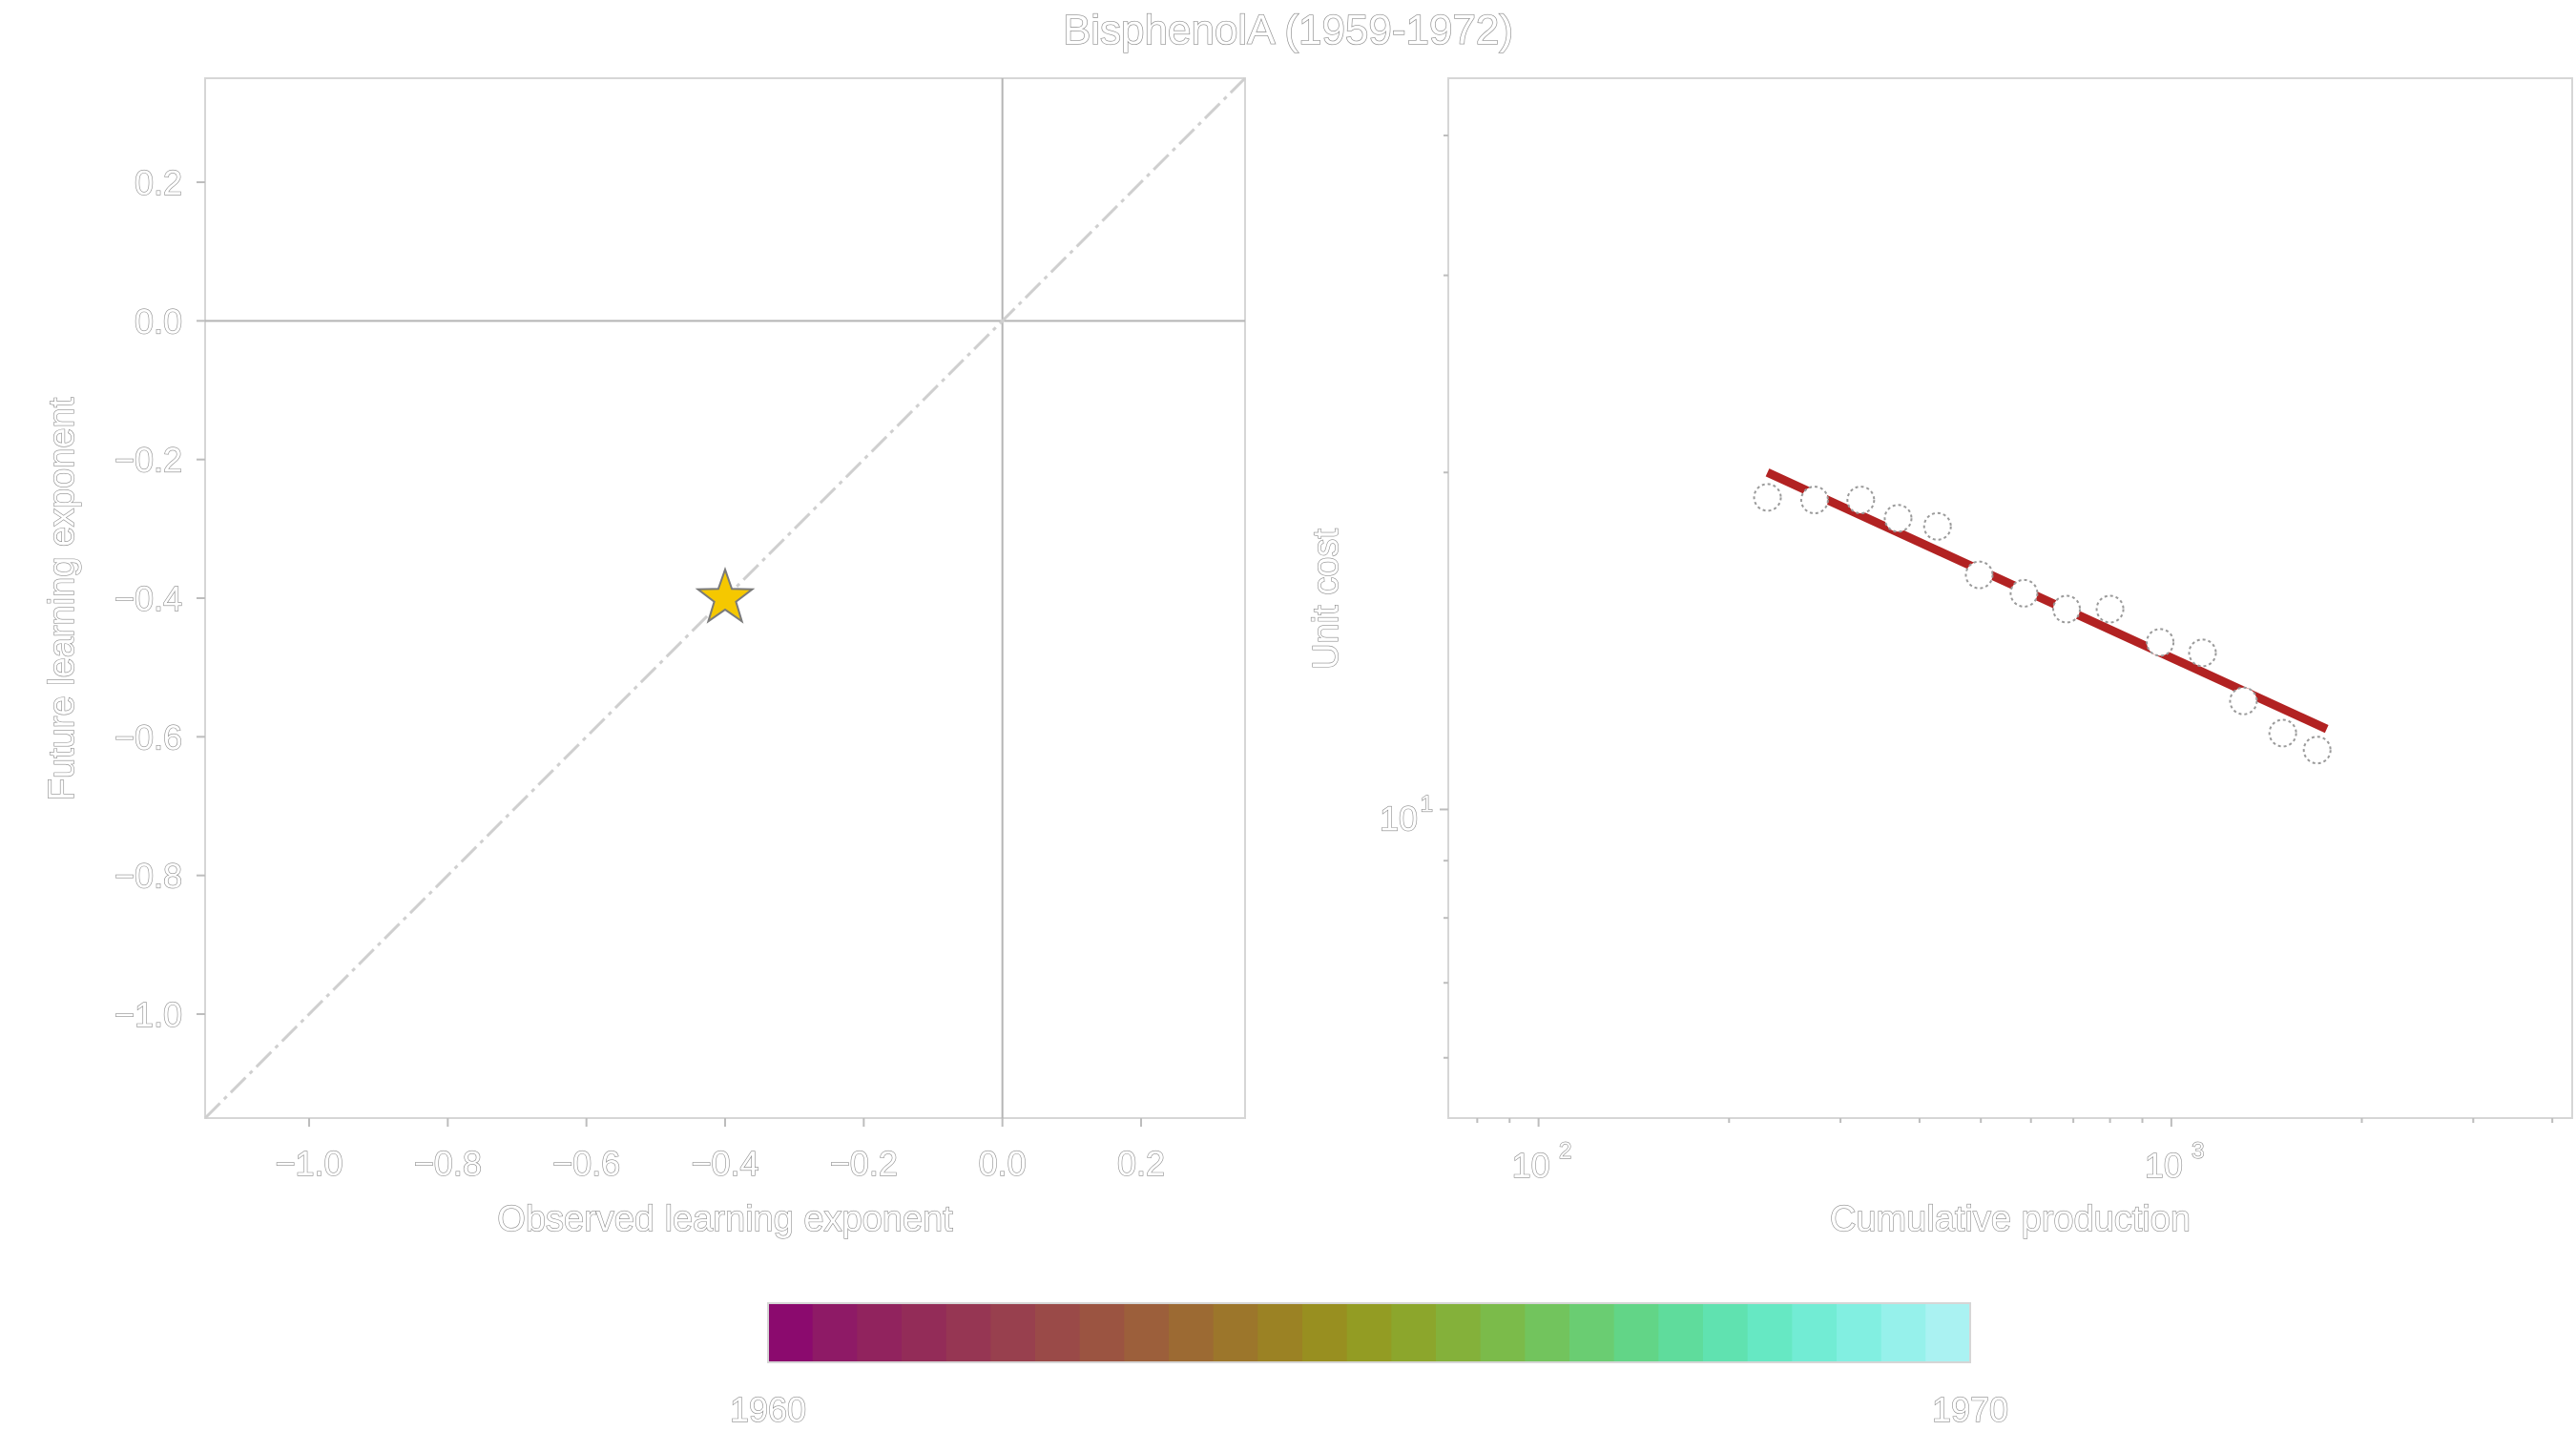 The width and height of the screenshot is (2576, 1431). I want to click on left-y-axis-label: Future learning exponent, so click(62, 598).